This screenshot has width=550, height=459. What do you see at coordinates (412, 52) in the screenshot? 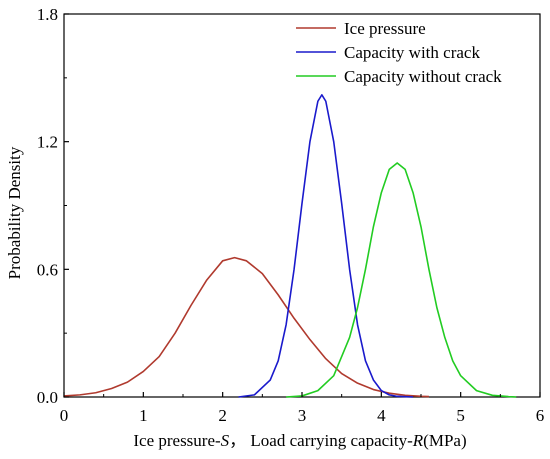
I see `legend-label: Capacity with crack` at bounding box center [412, 52].